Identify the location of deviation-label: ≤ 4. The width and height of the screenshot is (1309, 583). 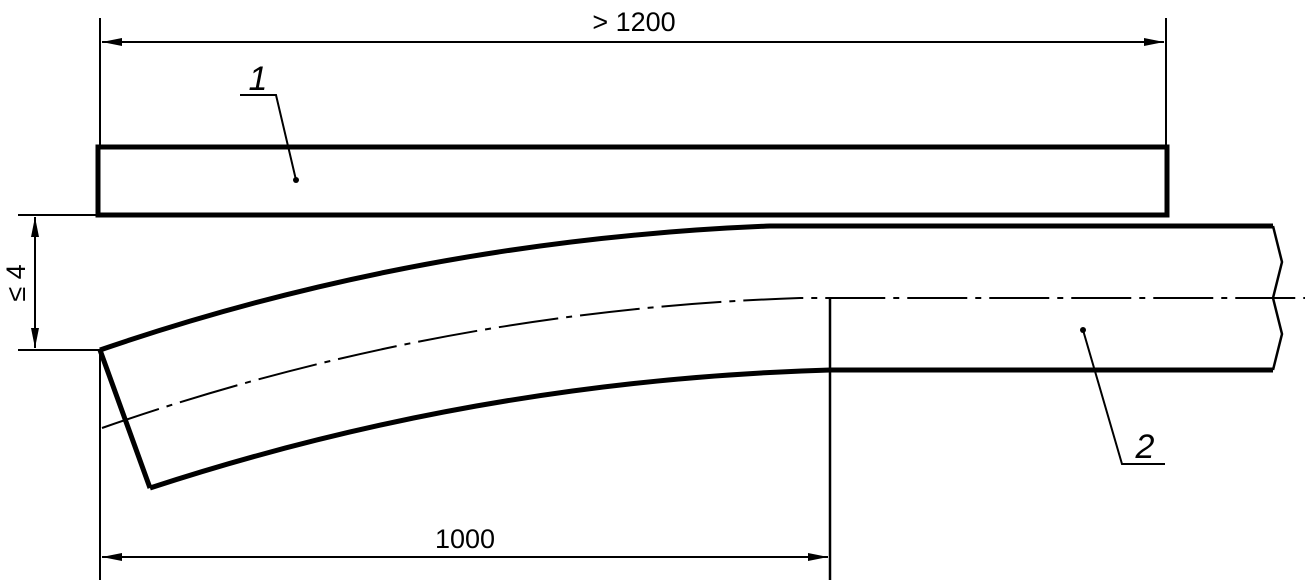
(16, 282).